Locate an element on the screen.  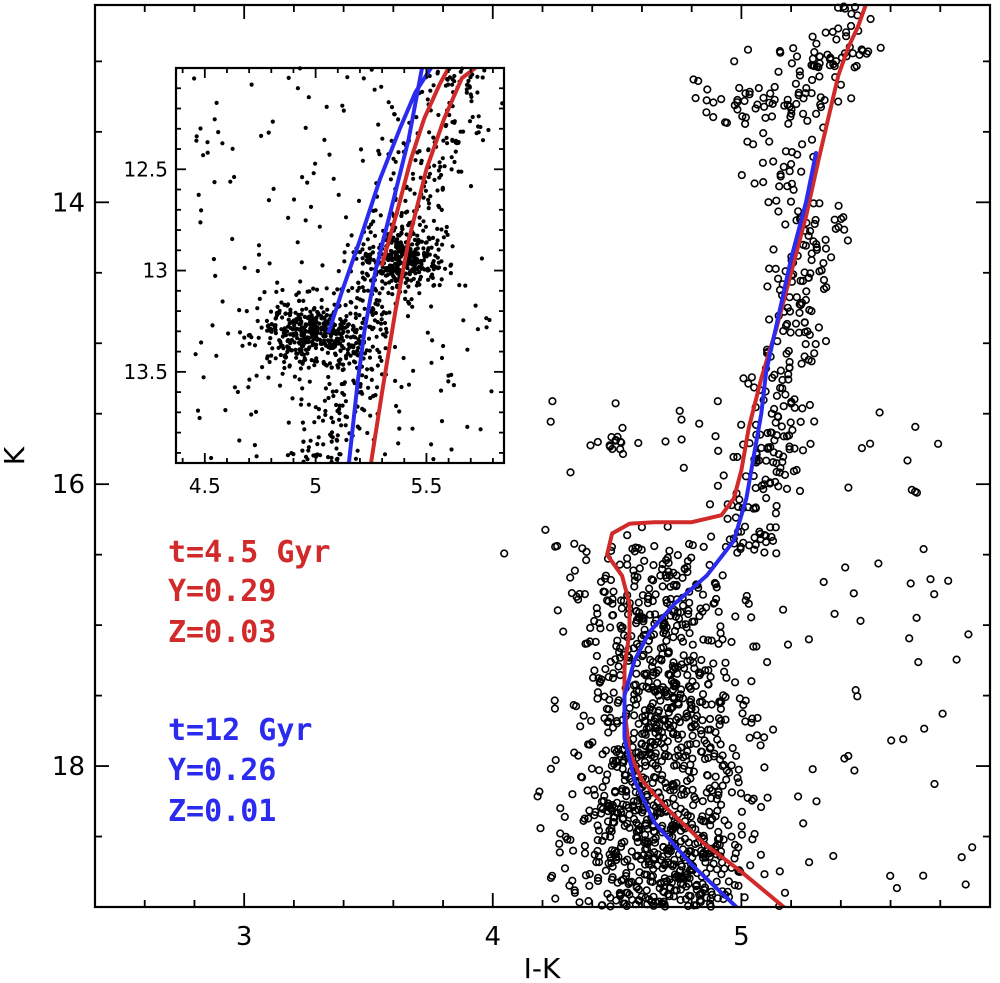
inset-isochrones is located at coordinates (402, 265).